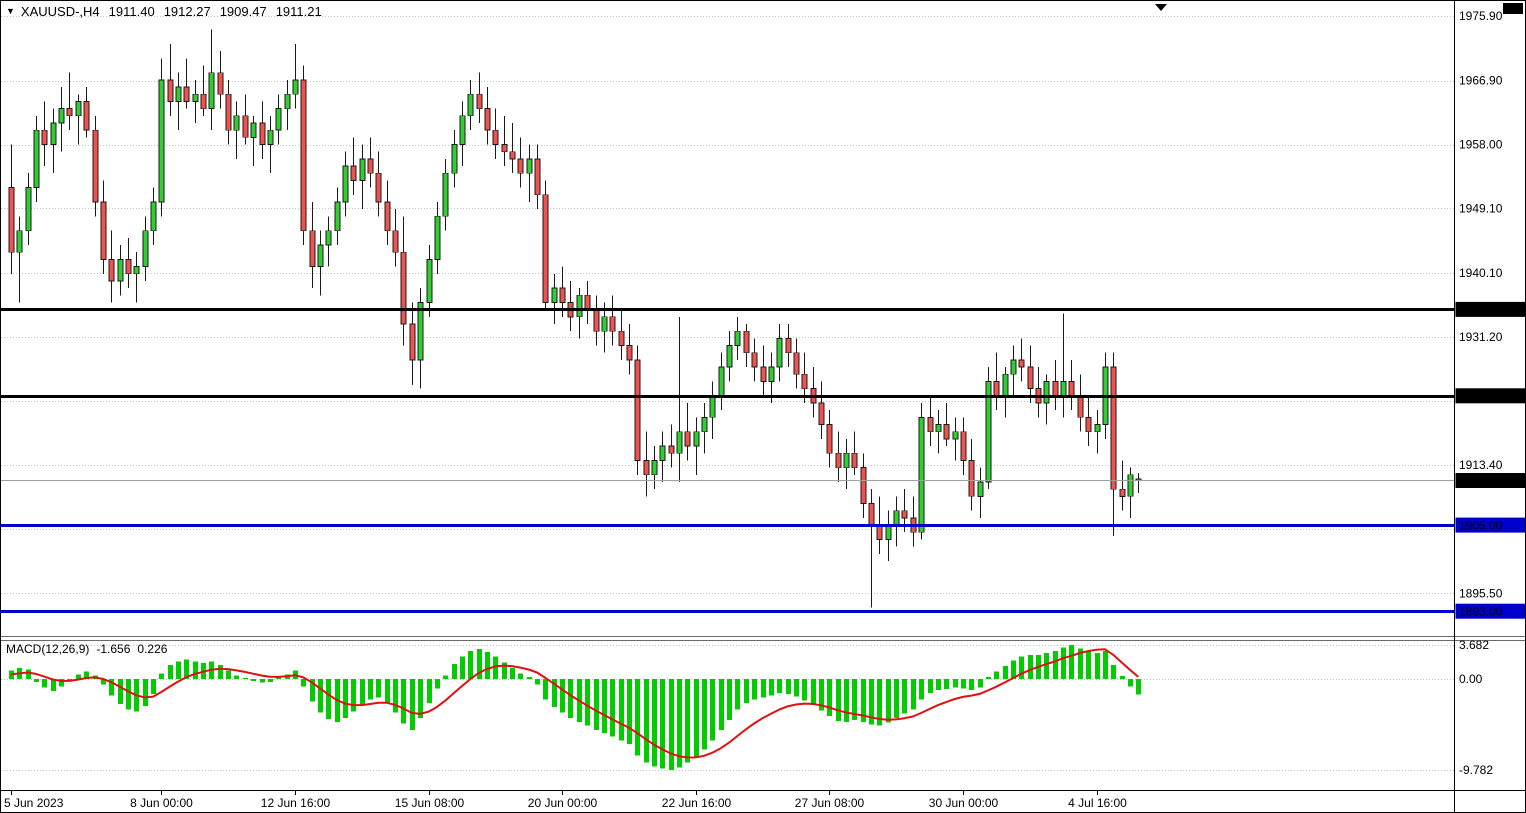 Image resolution: width=1526 pixels, height=813 pixels. Describe the element at coordinates (34, 803) in the screenshot. I see `time-axis-label: 5 Jun 2023` at that location.